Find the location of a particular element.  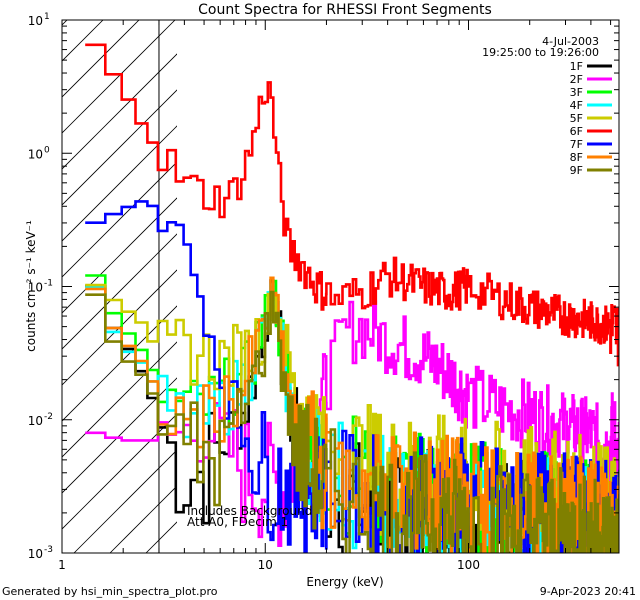

annotation-attenuator: Att A0, FDecim 1 is located at coordinates (237, 522).